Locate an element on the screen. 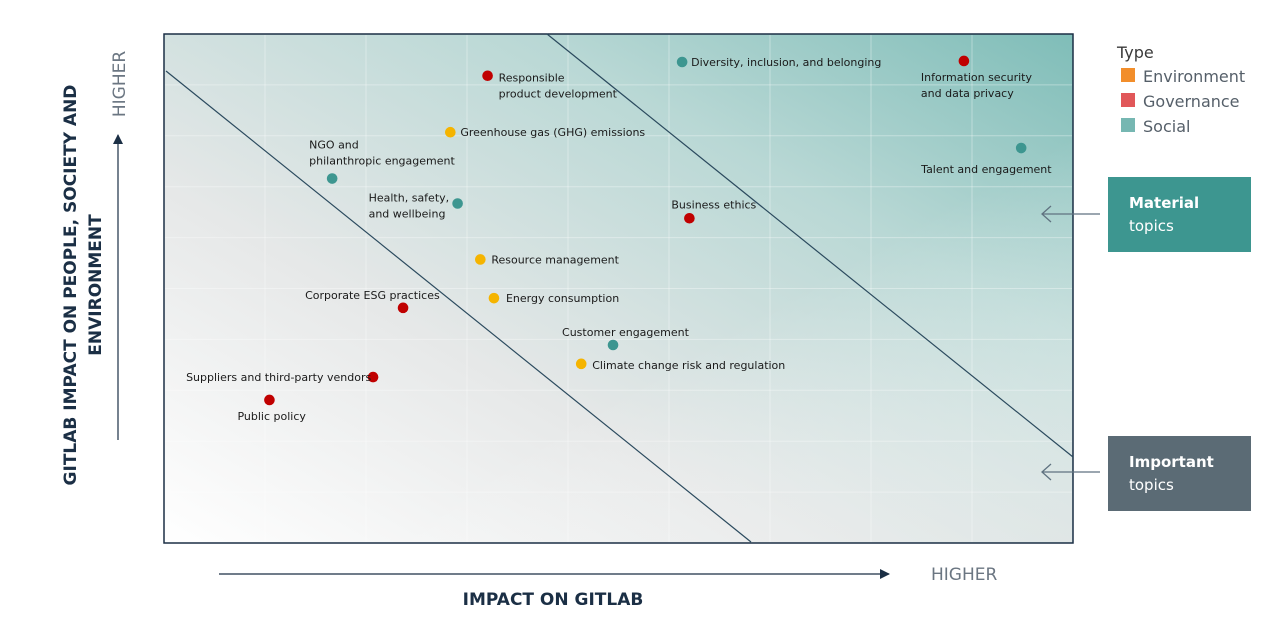 The height and width of the screenshot is (623, 1277). data-point-label: Suppliers and third-party vendors is located at coordinates (278, 377).